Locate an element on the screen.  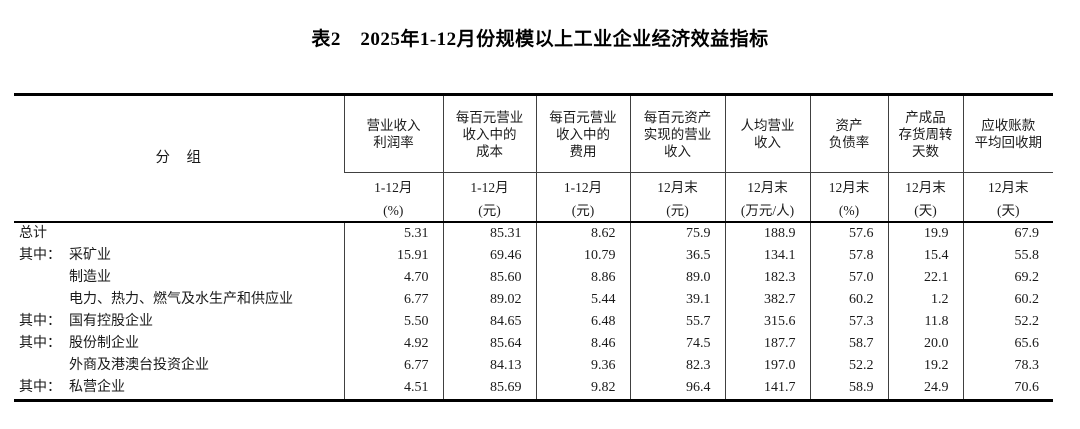
value-cell: 85.69 is located at coordinates (489, 389).